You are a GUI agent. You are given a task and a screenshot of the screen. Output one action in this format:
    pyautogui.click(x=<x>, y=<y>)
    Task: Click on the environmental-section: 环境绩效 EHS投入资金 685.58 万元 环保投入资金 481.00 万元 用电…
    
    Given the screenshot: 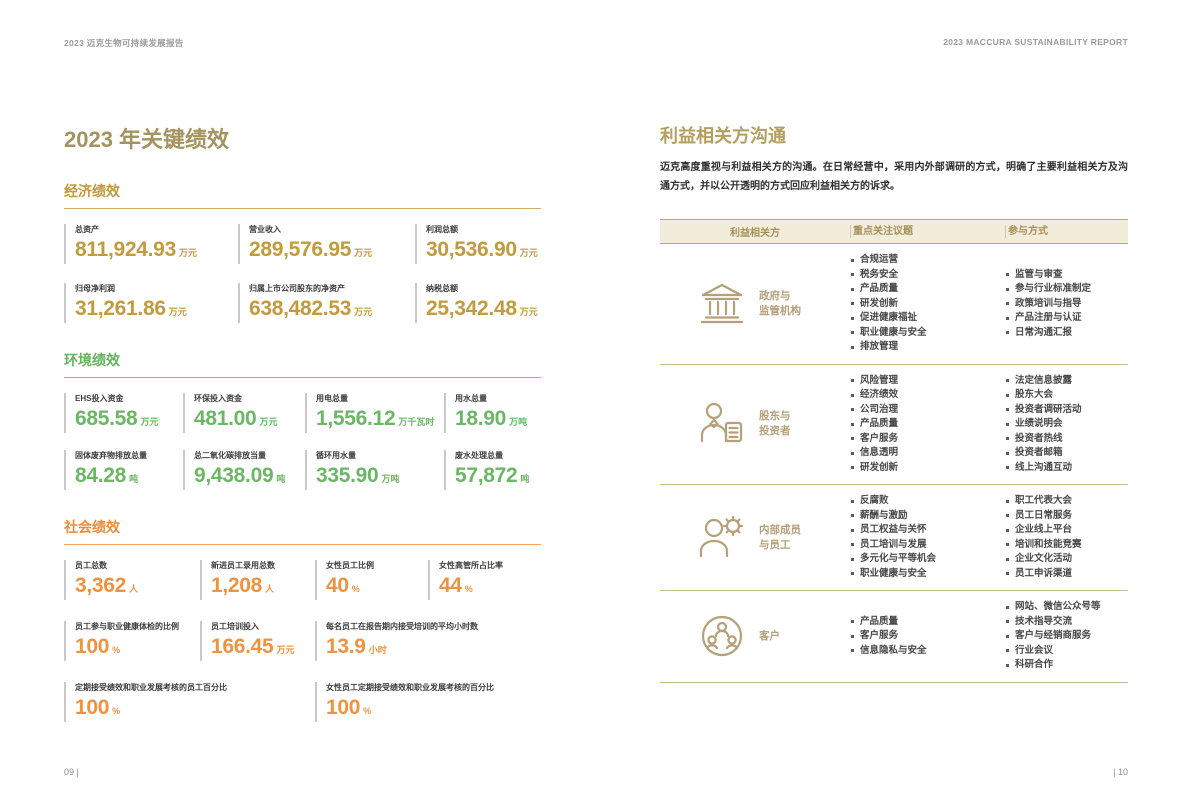 What is the action you would take?
    pyautogui.click(x=302, y=420)
    